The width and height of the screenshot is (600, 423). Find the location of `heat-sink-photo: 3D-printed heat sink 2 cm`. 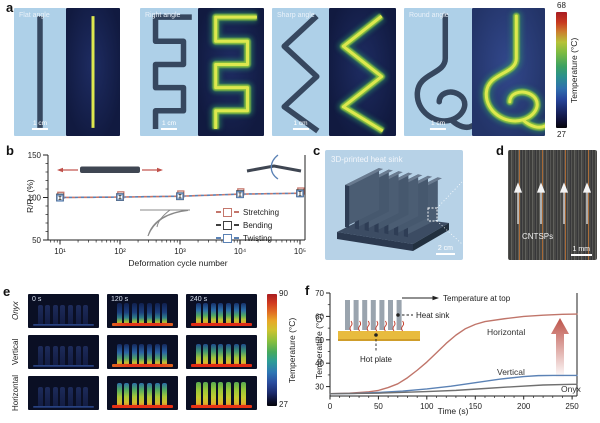

heat-sink-photo: 3D-printed heat sink 2 cm is located at coordinates (394, 205).